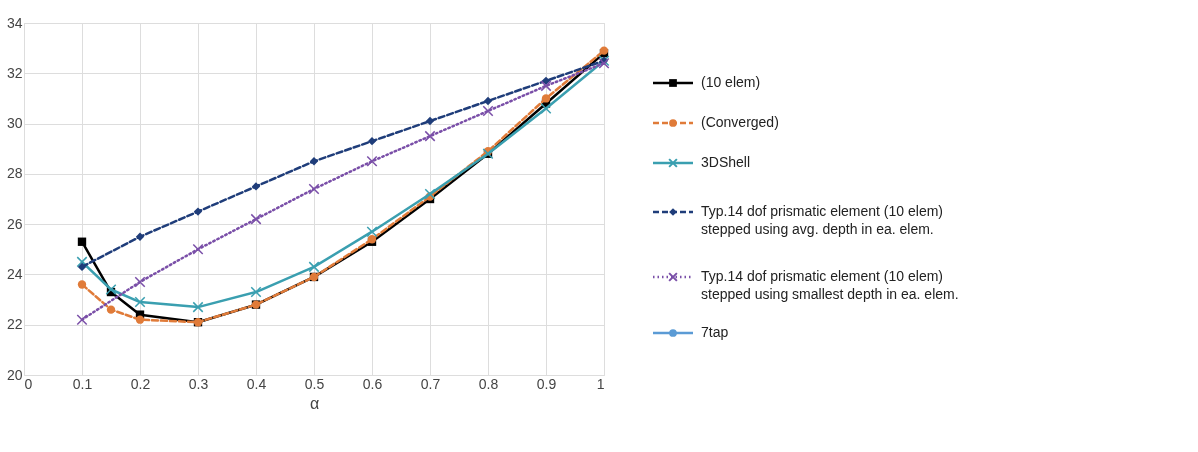  Describe the element at coordinates (488, 383) in the screenshot. I see `x-tick-label: 0.8` at that location.